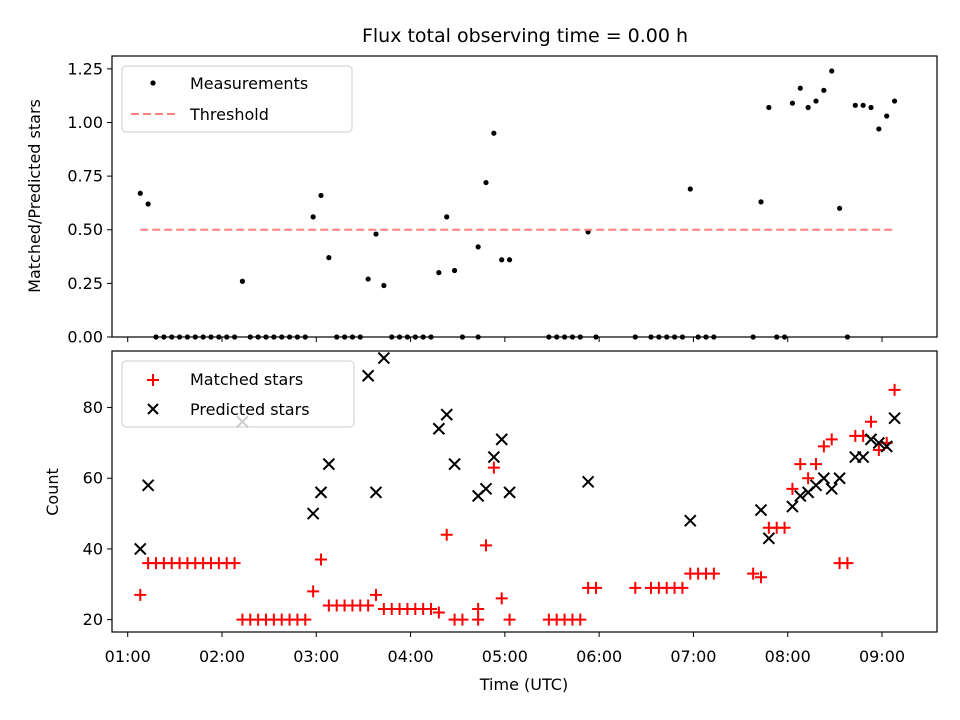 Image resolution: width=960 pixels, height=720 pixels. I want to click on bottom-y-axis-label: Count, so click(52, 492).